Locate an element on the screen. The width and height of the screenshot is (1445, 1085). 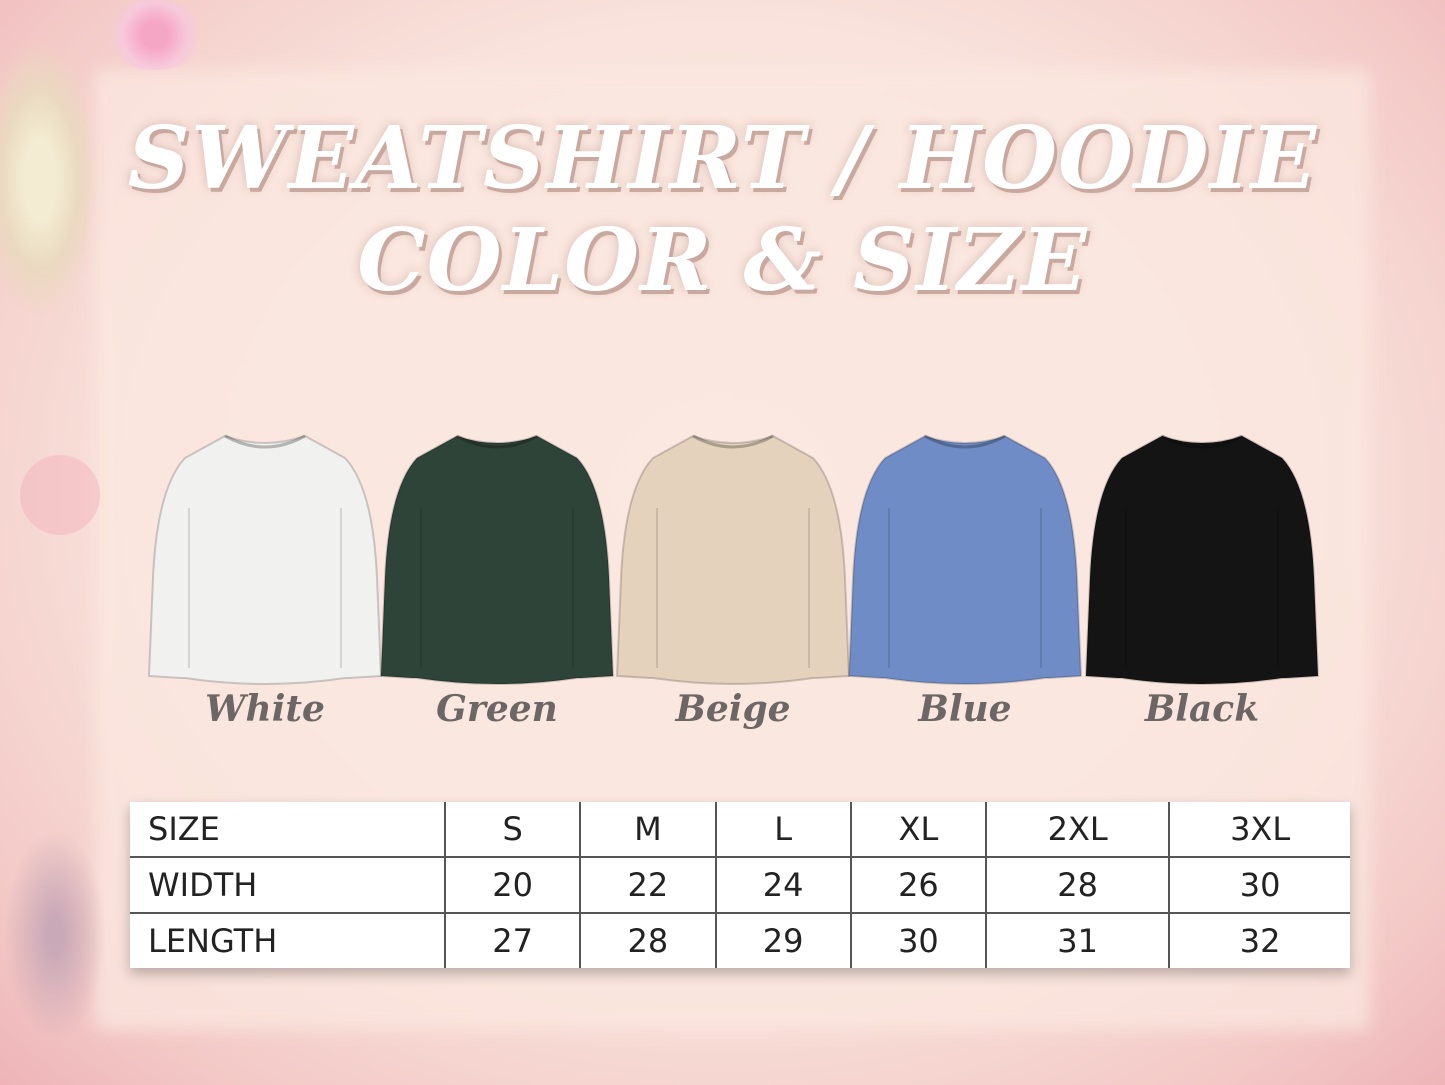
sweatshirt-blue is located at coordinates (965, 559).